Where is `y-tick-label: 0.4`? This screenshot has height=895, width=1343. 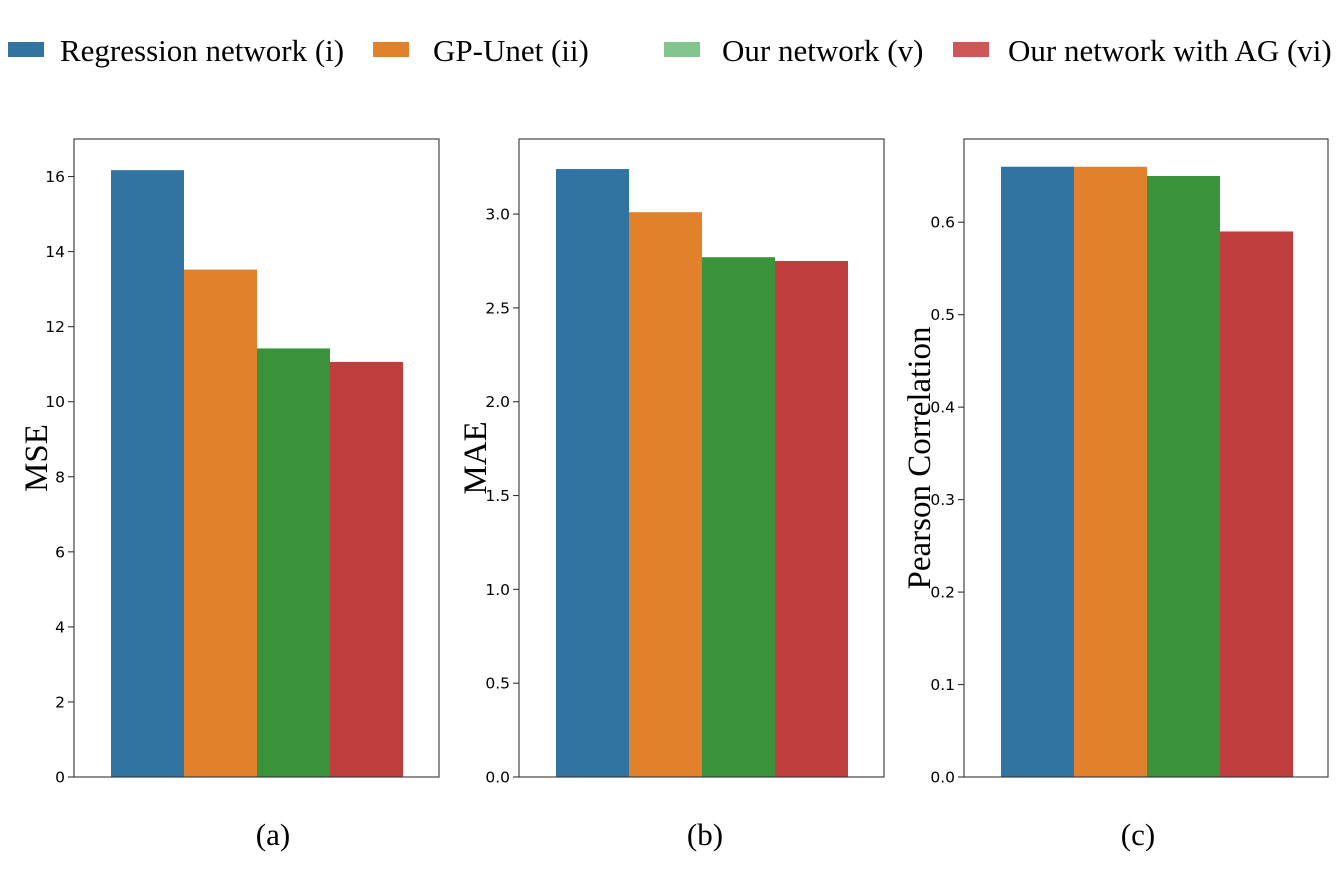 y-tick-label: 0.4 is located at coordinates (942, 408).